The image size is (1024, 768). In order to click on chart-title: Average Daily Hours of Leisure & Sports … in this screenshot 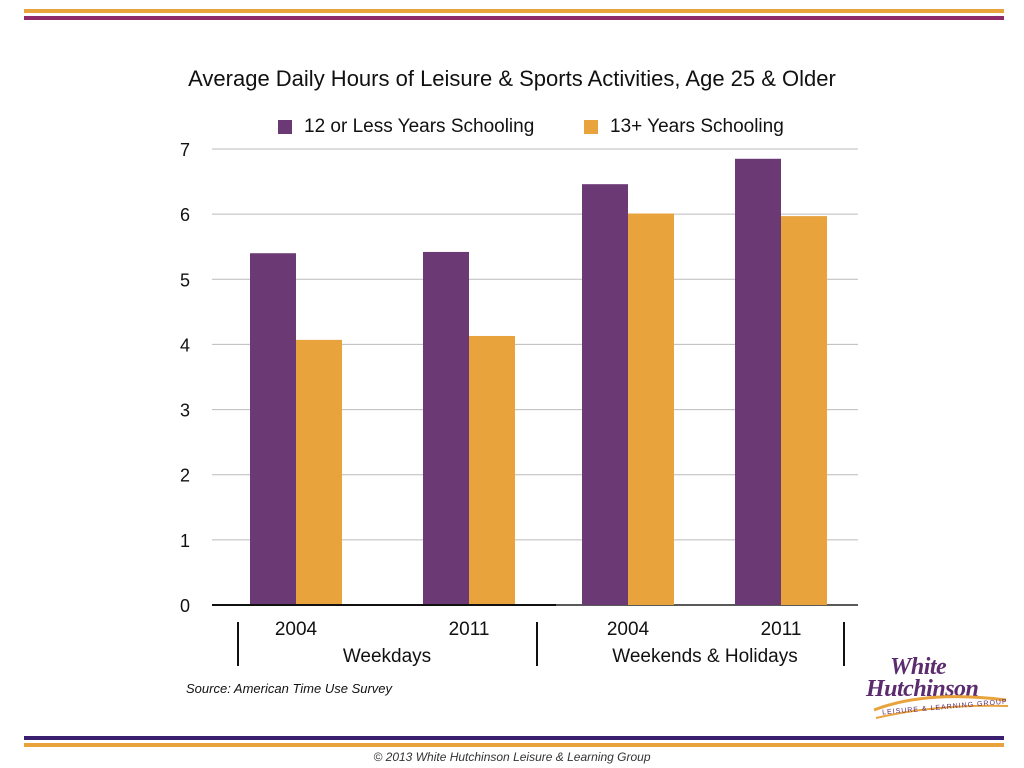, I will do `click(512, 78)`.